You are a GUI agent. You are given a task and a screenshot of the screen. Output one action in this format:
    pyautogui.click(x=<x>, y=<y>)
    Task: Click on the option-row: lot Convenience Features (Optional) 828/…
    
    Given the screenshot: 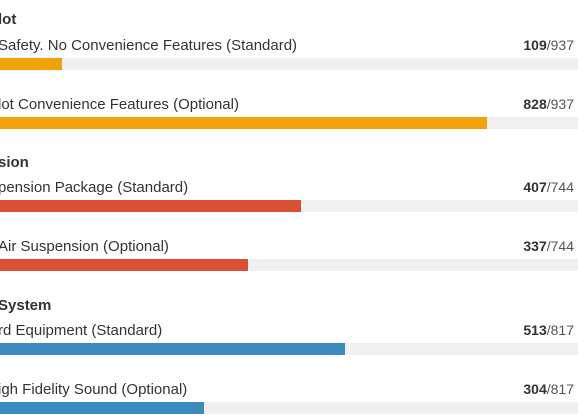 What is the action you would take?
    pyautogui.click(x=289, y=116)
    